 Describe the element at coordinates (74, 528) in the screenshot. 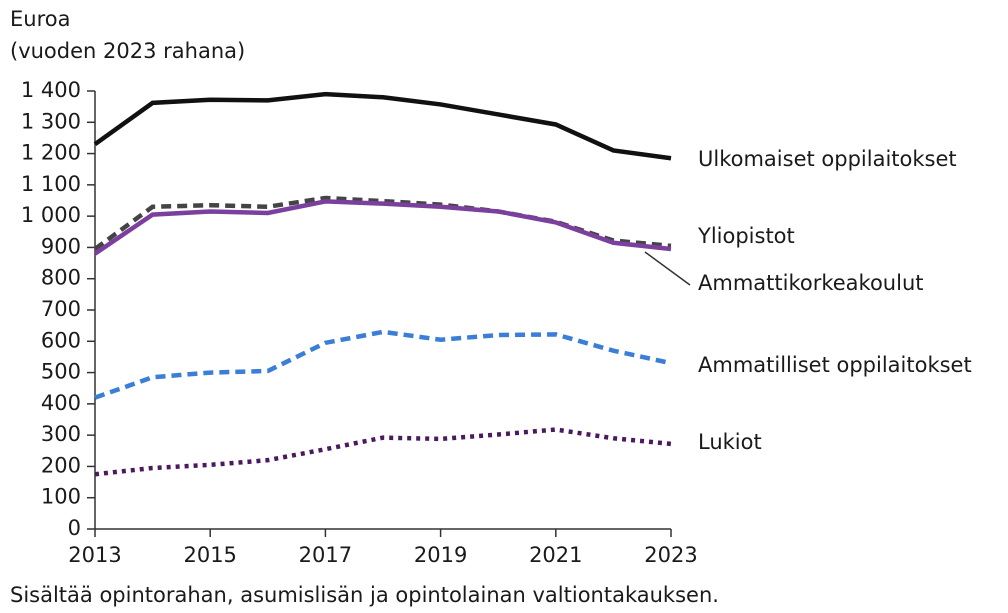

I see `y-tick-label: 0` at that location.